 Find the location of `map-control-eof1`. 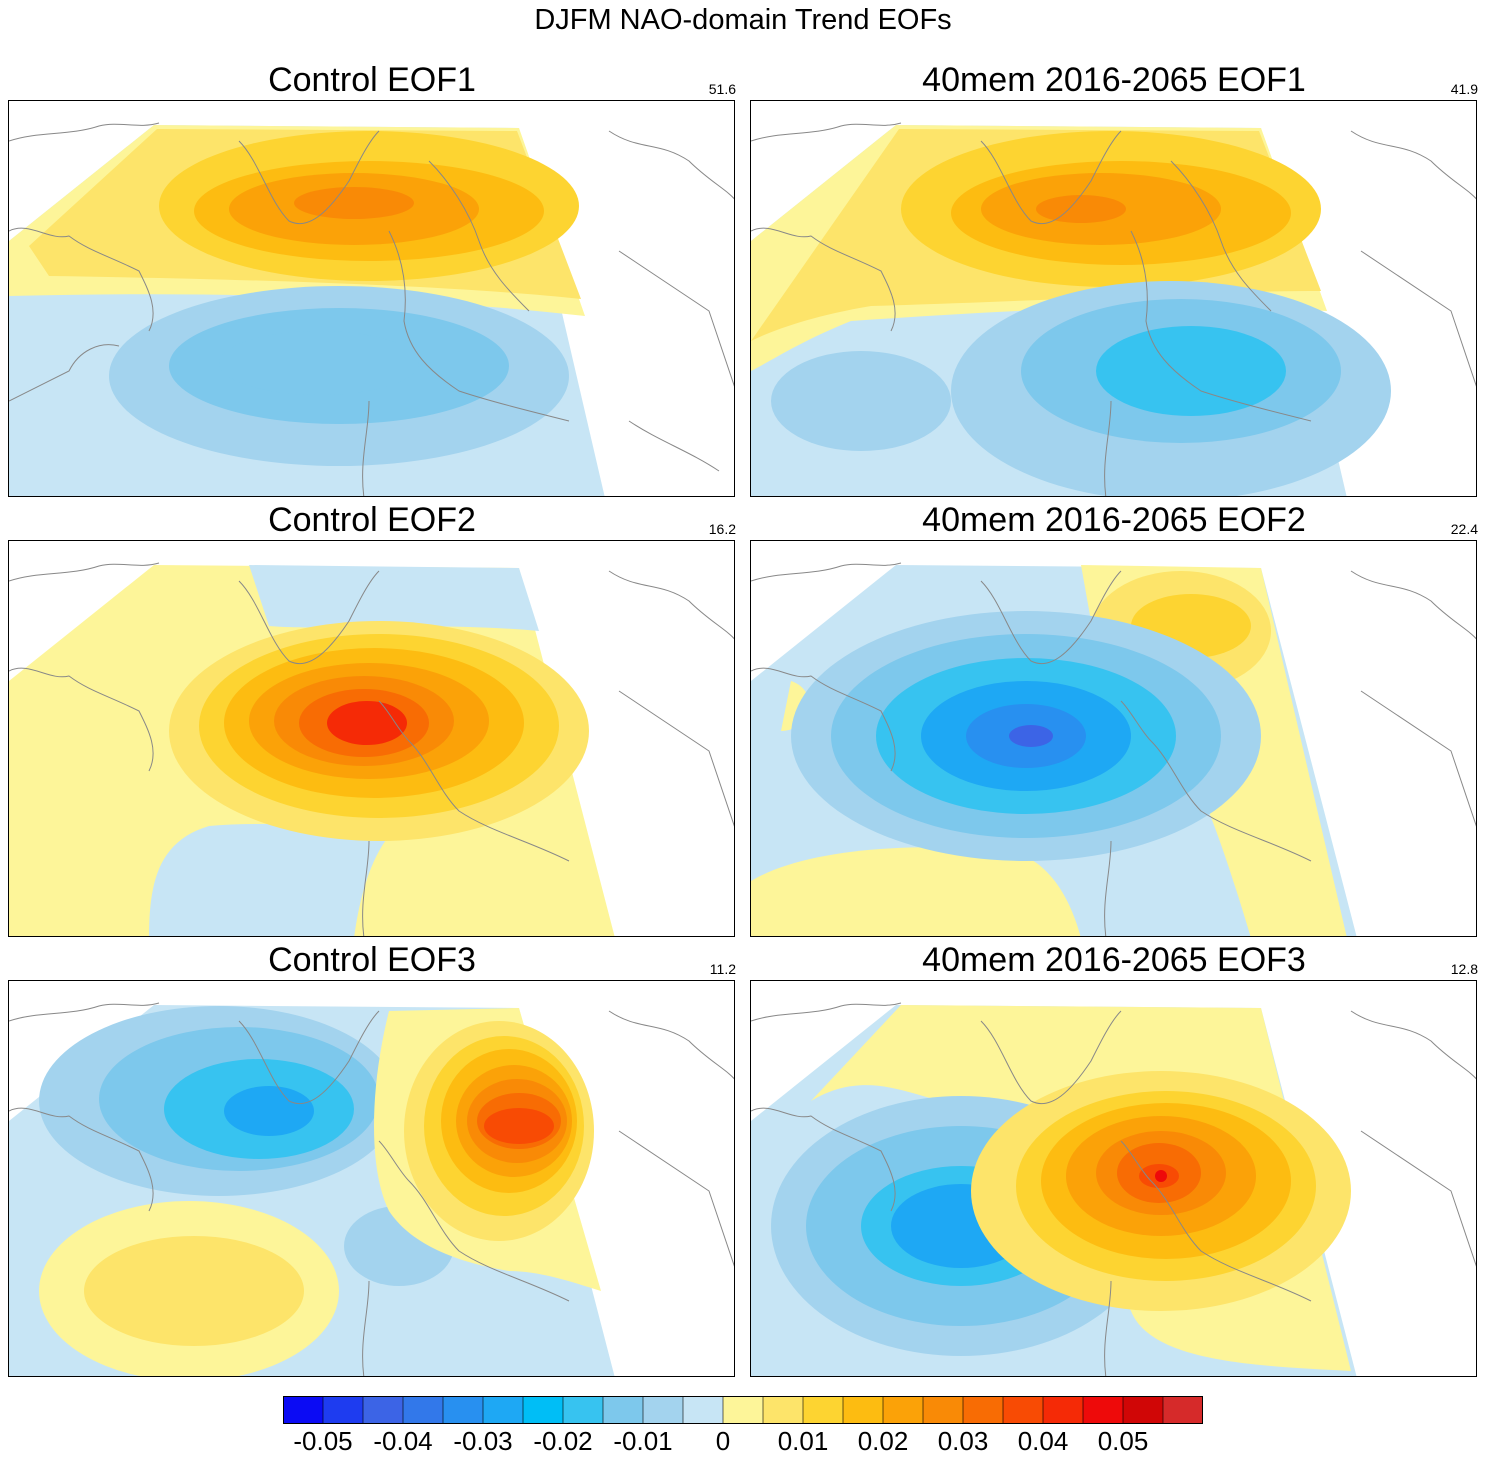

map-control-eof1 is located at coordinates (371, 298).